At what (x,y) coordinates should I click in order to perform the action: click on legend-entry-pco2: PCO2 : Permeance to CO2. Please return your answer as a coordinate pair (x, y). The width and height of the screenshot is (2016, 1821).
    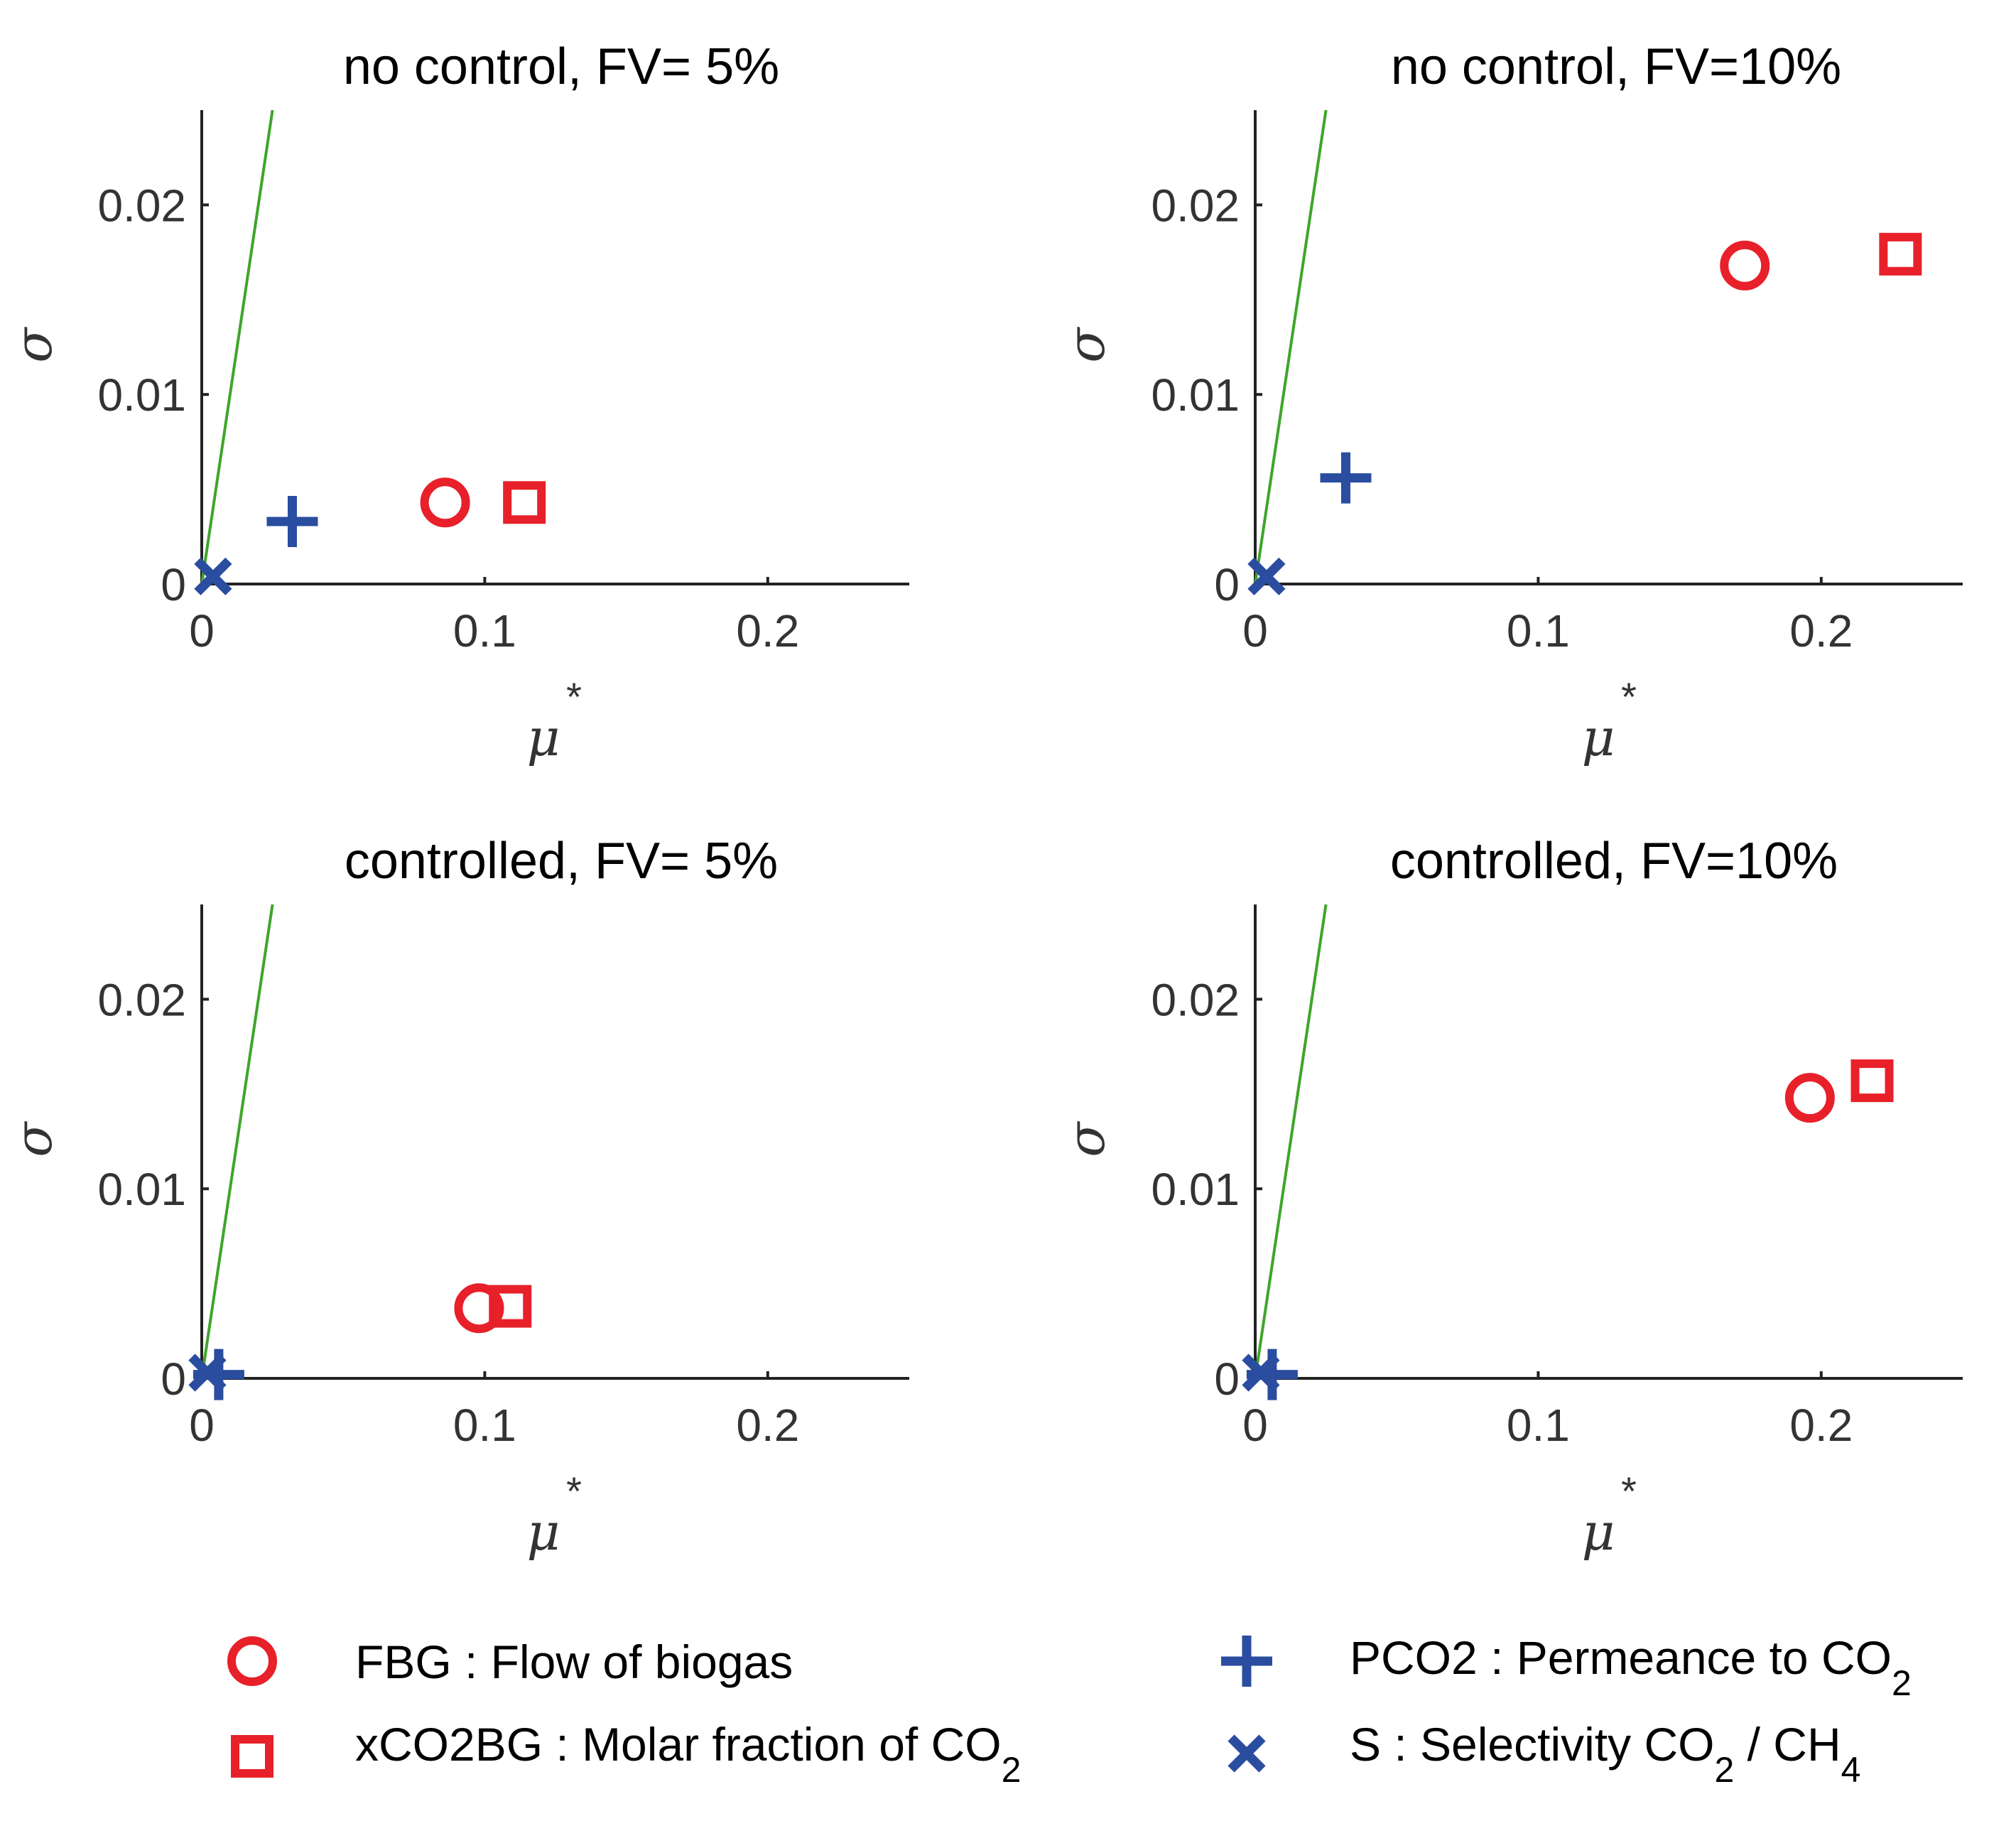
    Looking at the image, I should click on (1566, 1667).